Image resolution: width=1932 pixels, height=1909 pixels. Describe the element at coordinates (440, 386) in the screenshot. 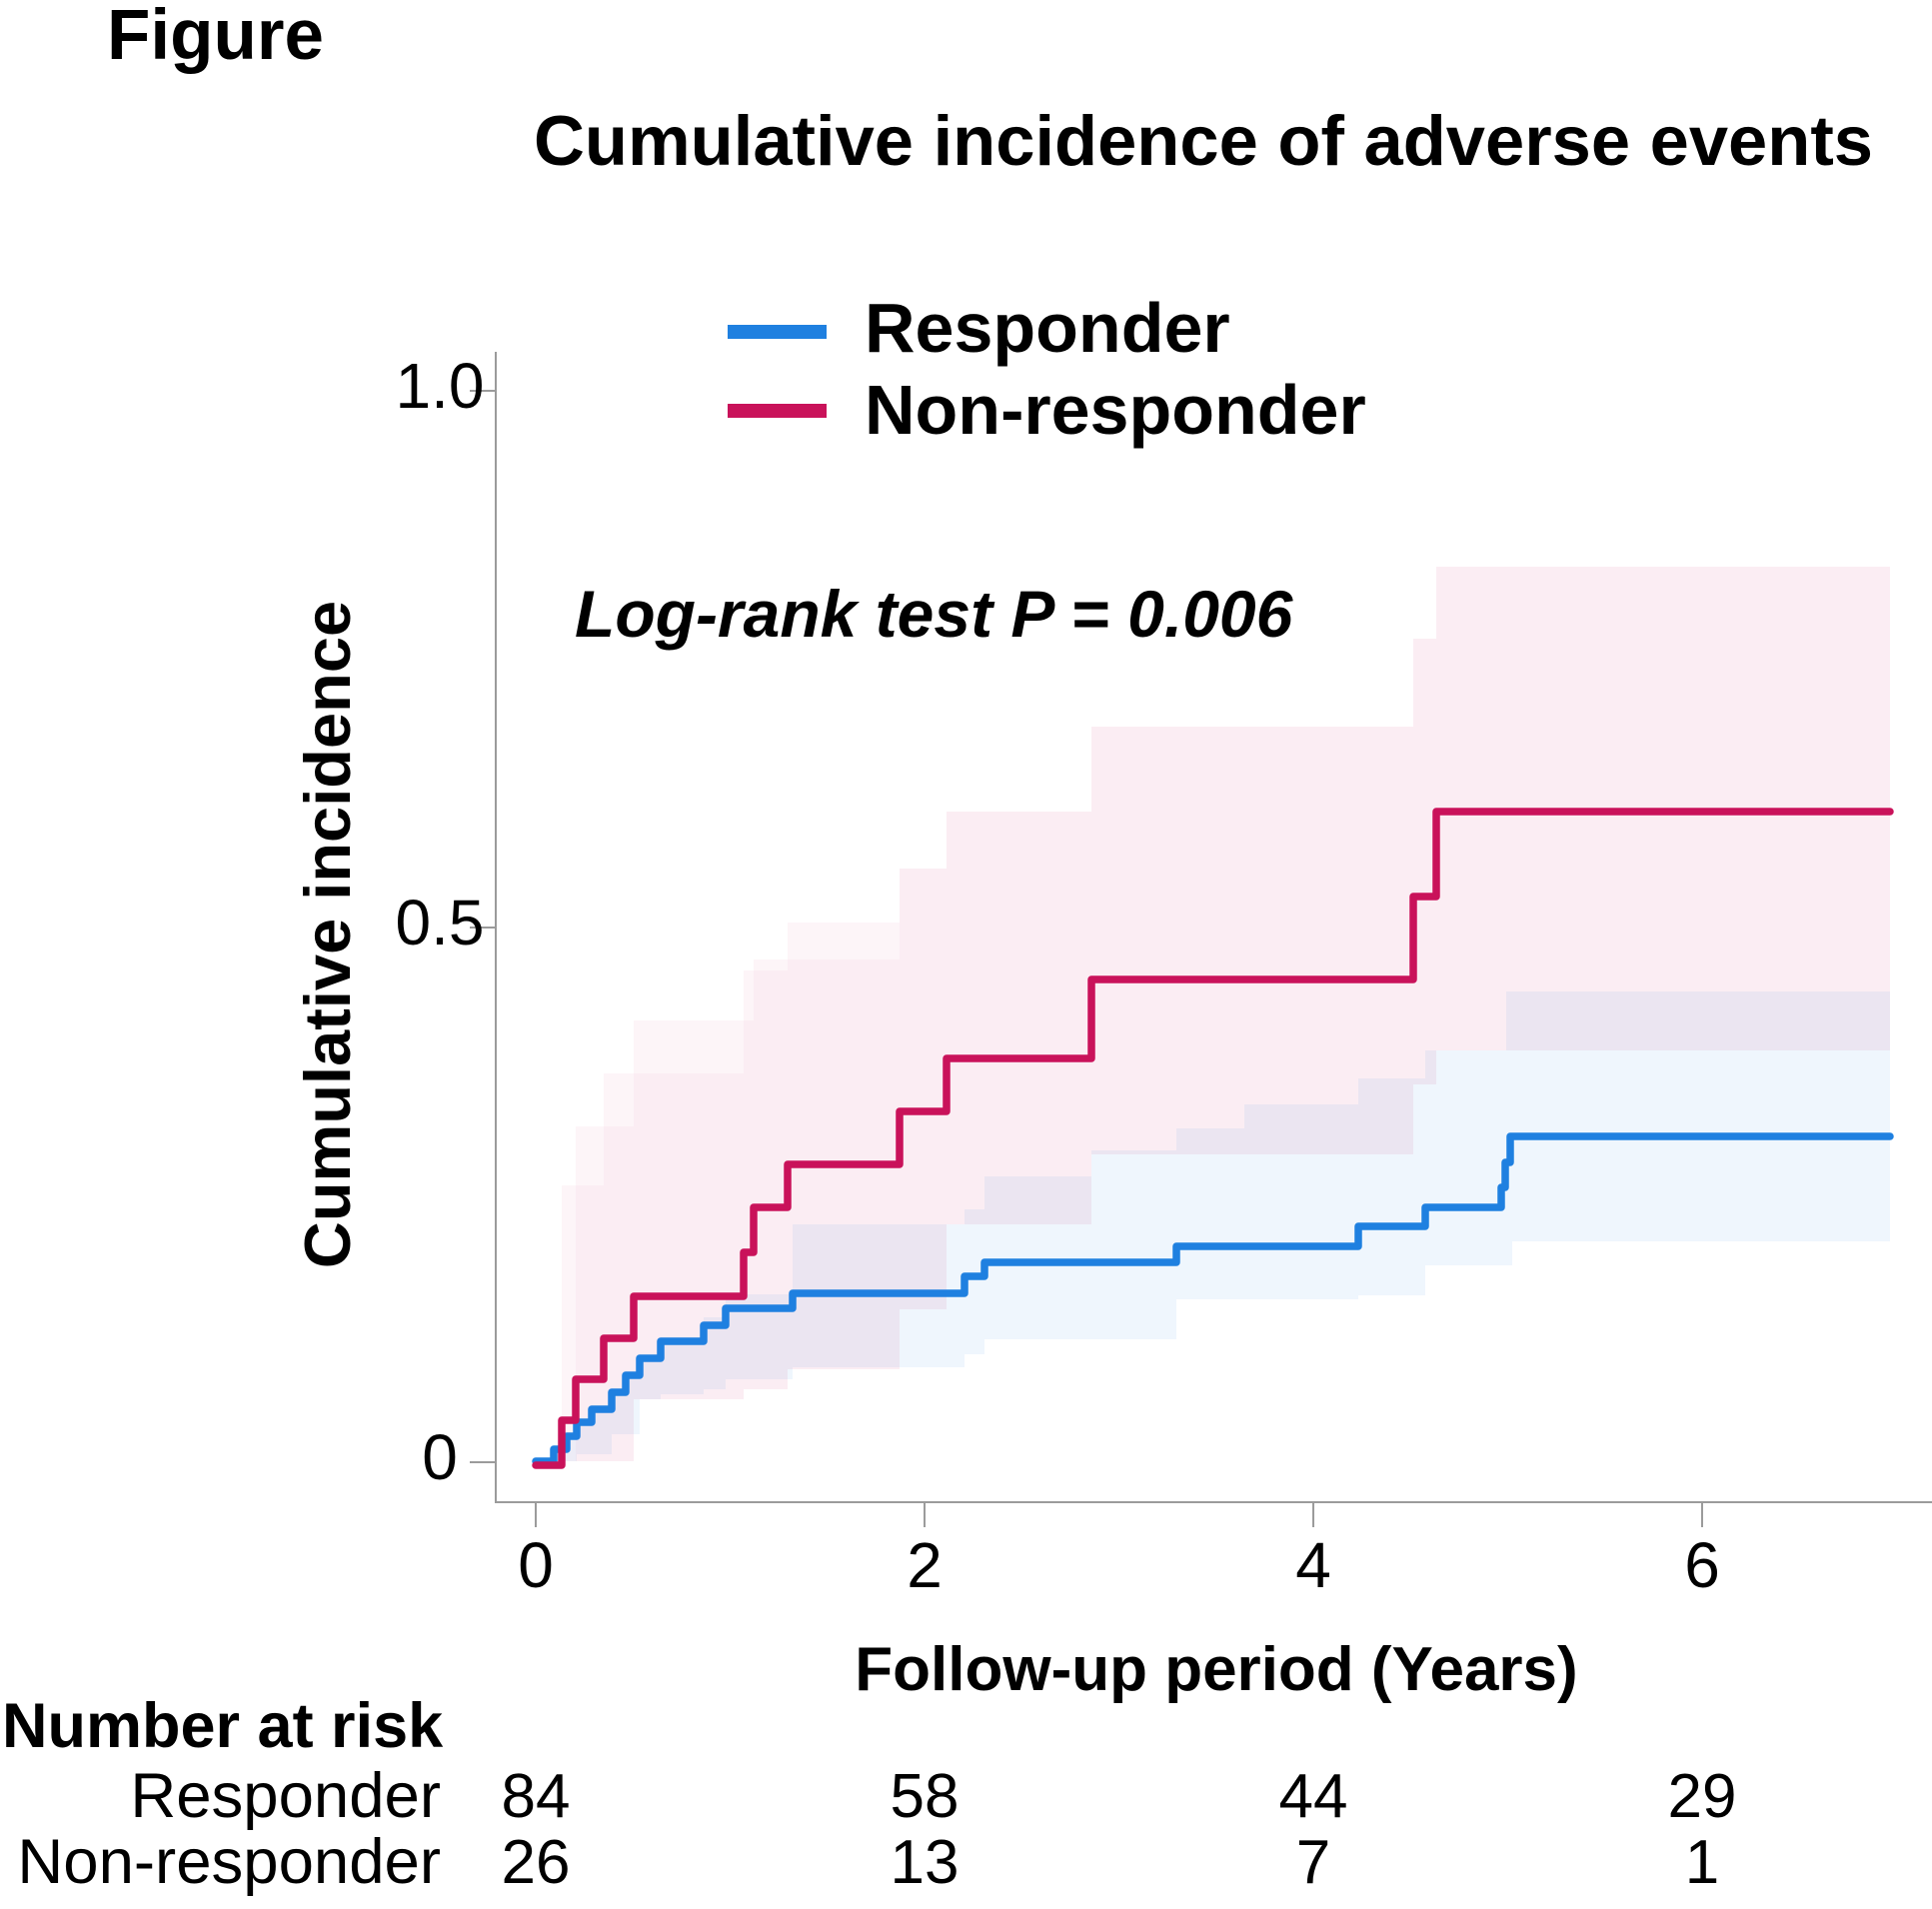

I see `svg-text: 1.0` at that location.